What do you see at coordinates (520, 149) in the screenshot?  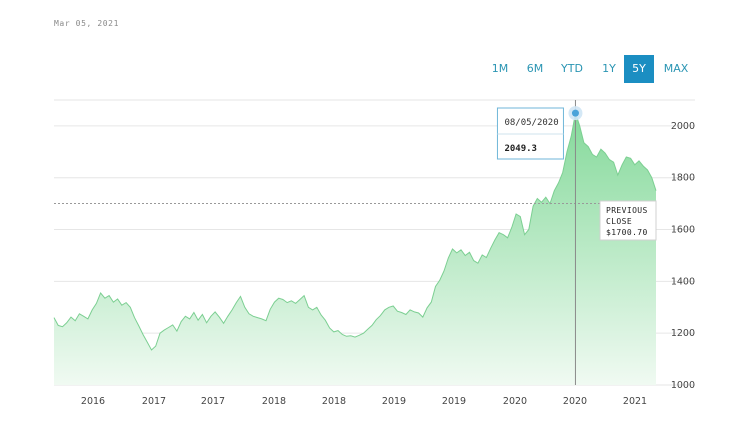 I see `tooltip-value: 2049.3` at bounding box center [520, 149].